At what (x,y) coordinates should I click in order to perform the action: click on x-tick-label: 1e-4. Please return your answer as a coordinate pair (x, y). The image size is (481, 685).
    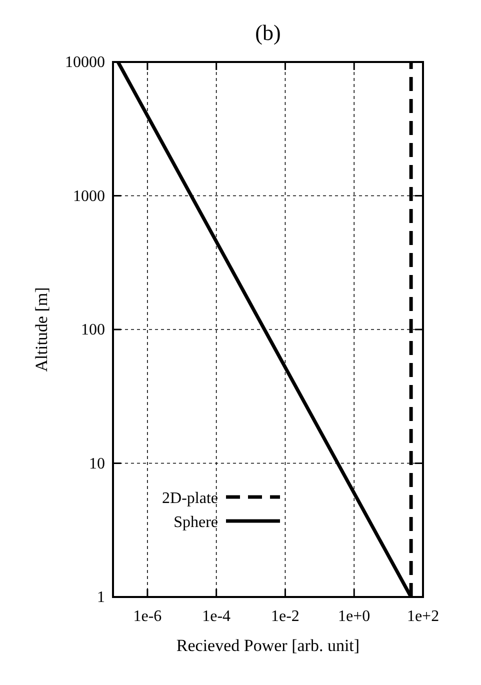
    Looking at the image, I should click on (216, 616).